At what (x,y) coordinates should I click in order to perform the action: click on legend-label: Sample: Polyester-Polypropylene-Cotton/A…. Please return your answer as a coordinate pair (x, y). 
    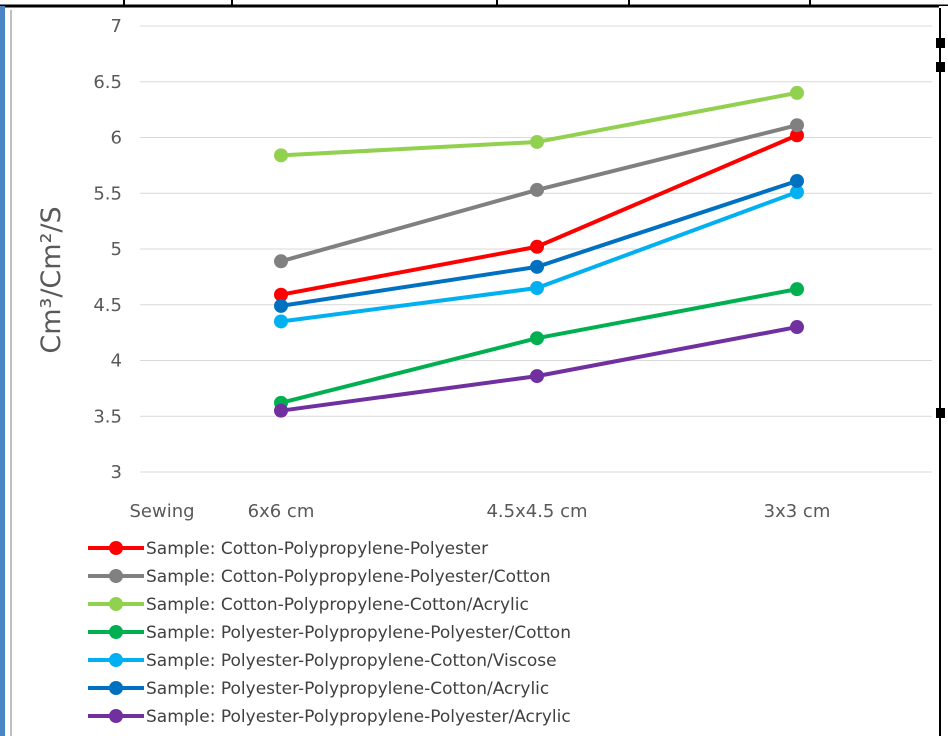
    Looking at the image, I should click on (347, 689).